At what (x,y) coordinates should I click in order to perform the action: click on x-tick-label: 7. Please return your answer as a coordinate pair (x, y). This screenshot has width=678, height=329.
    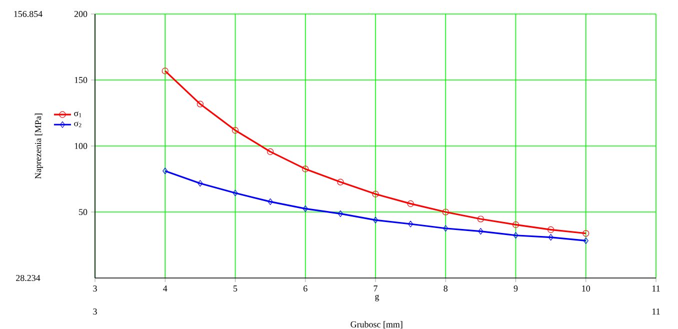
    Looking at the image, I should click on (376, 289).